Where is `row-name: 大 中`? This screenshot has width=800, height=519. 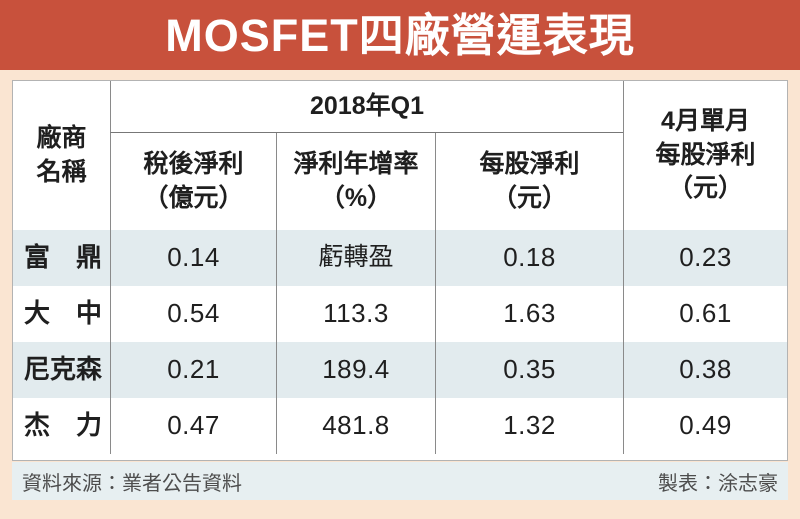 row-name: 大 中 is located at coordinates (63, 313).